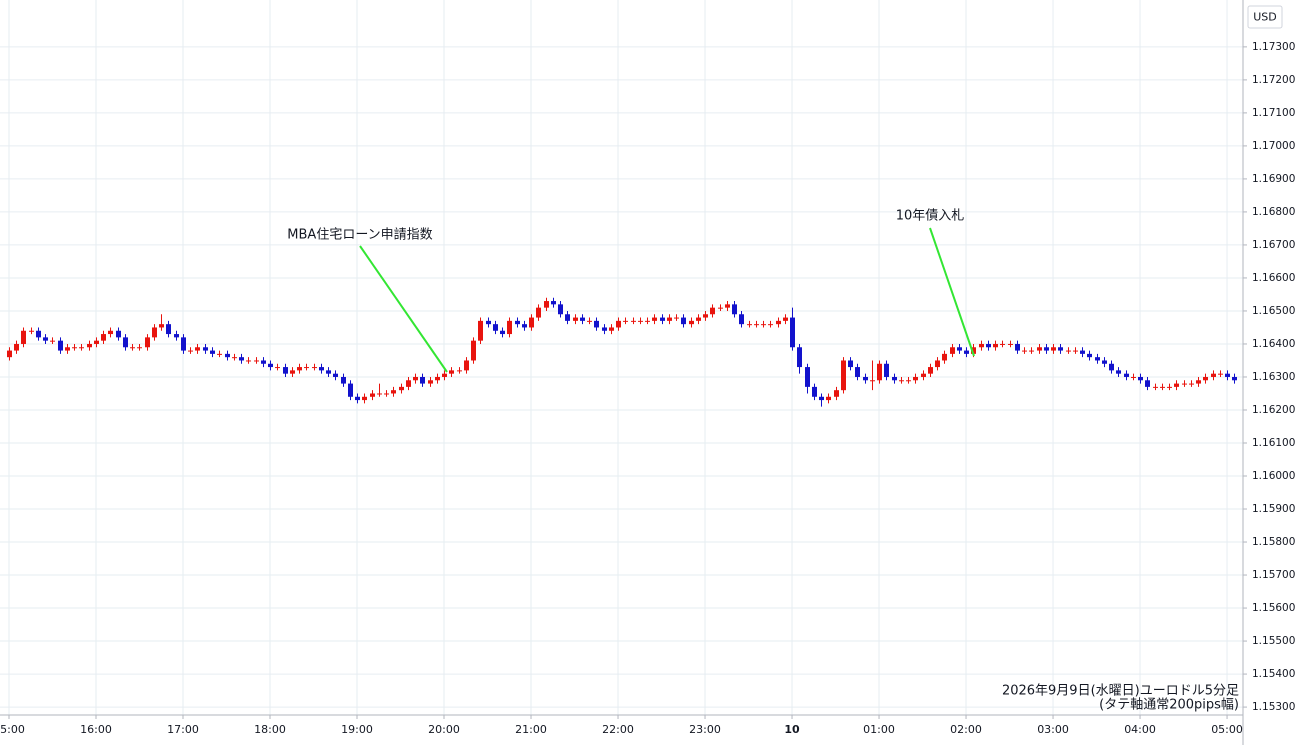  Describe the element at coordinates (444, 729) in the screenshot. I see `x-tick-label: 20:00` at that location.